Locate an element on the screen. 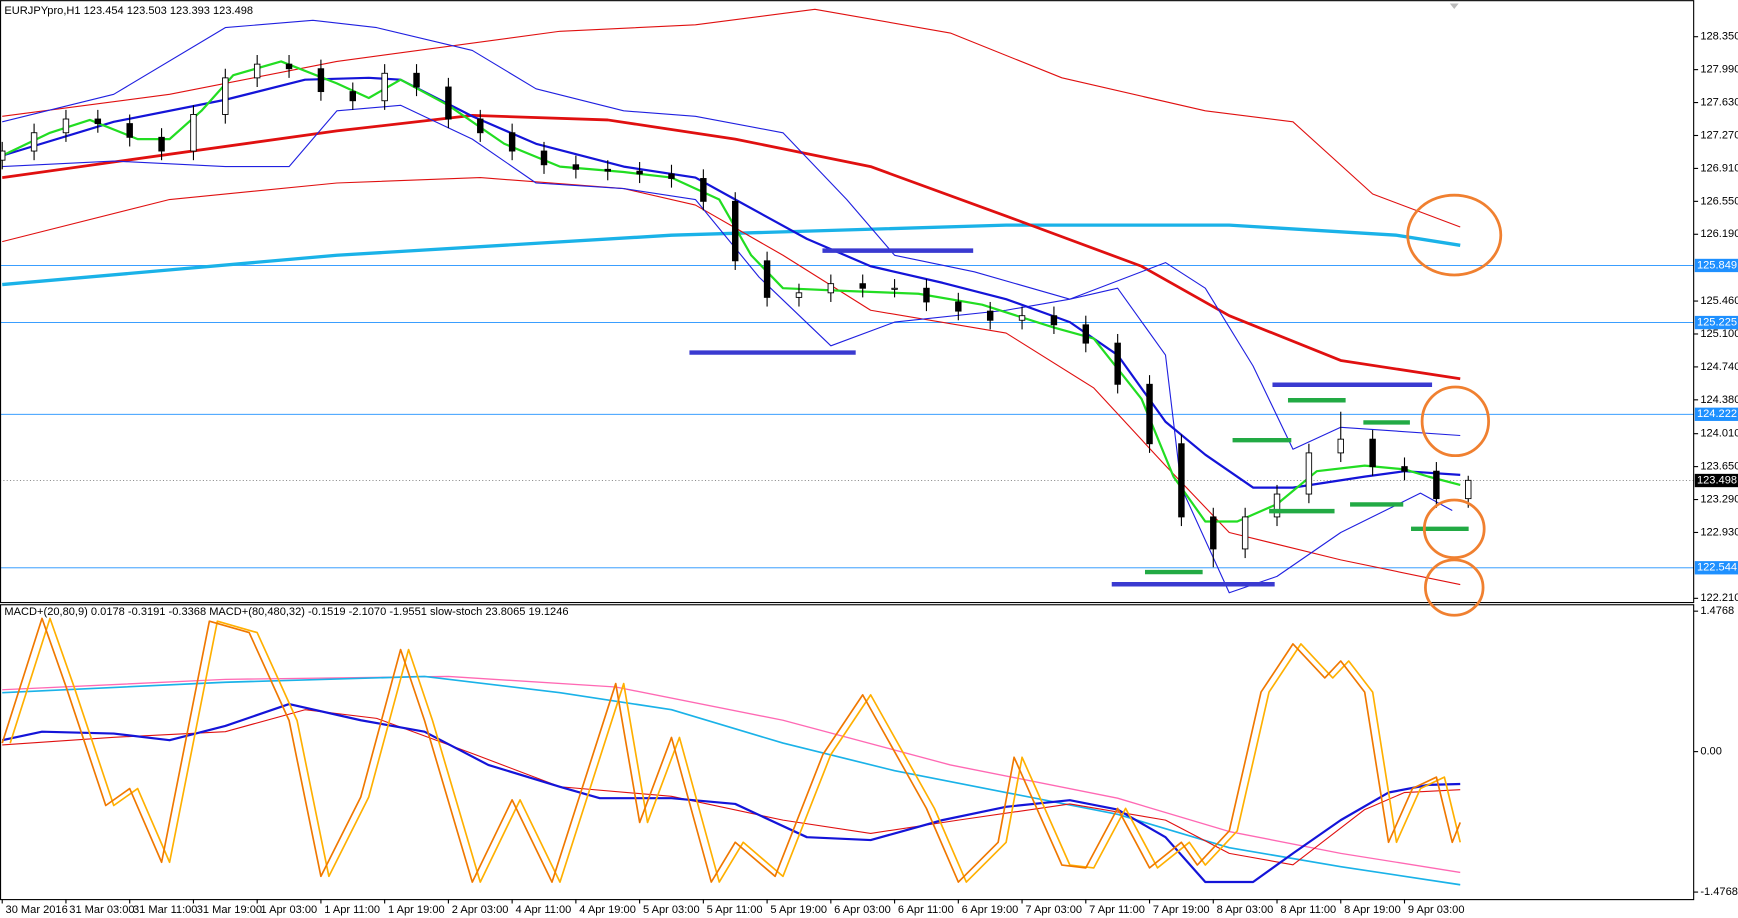  y-tick-label: 124.010 is located at coordinates (1719, 434).